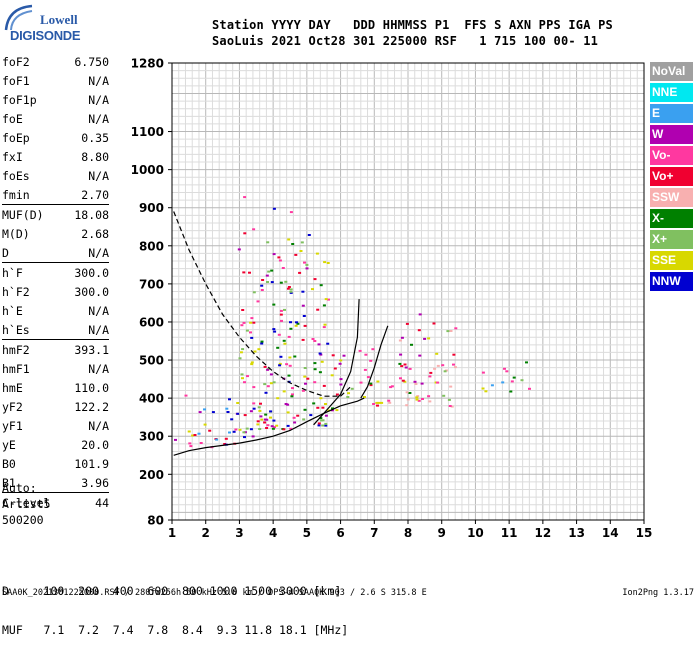 The image size is (700, 650). I want to click on parameter-value: 2.68, so click(95, 234).